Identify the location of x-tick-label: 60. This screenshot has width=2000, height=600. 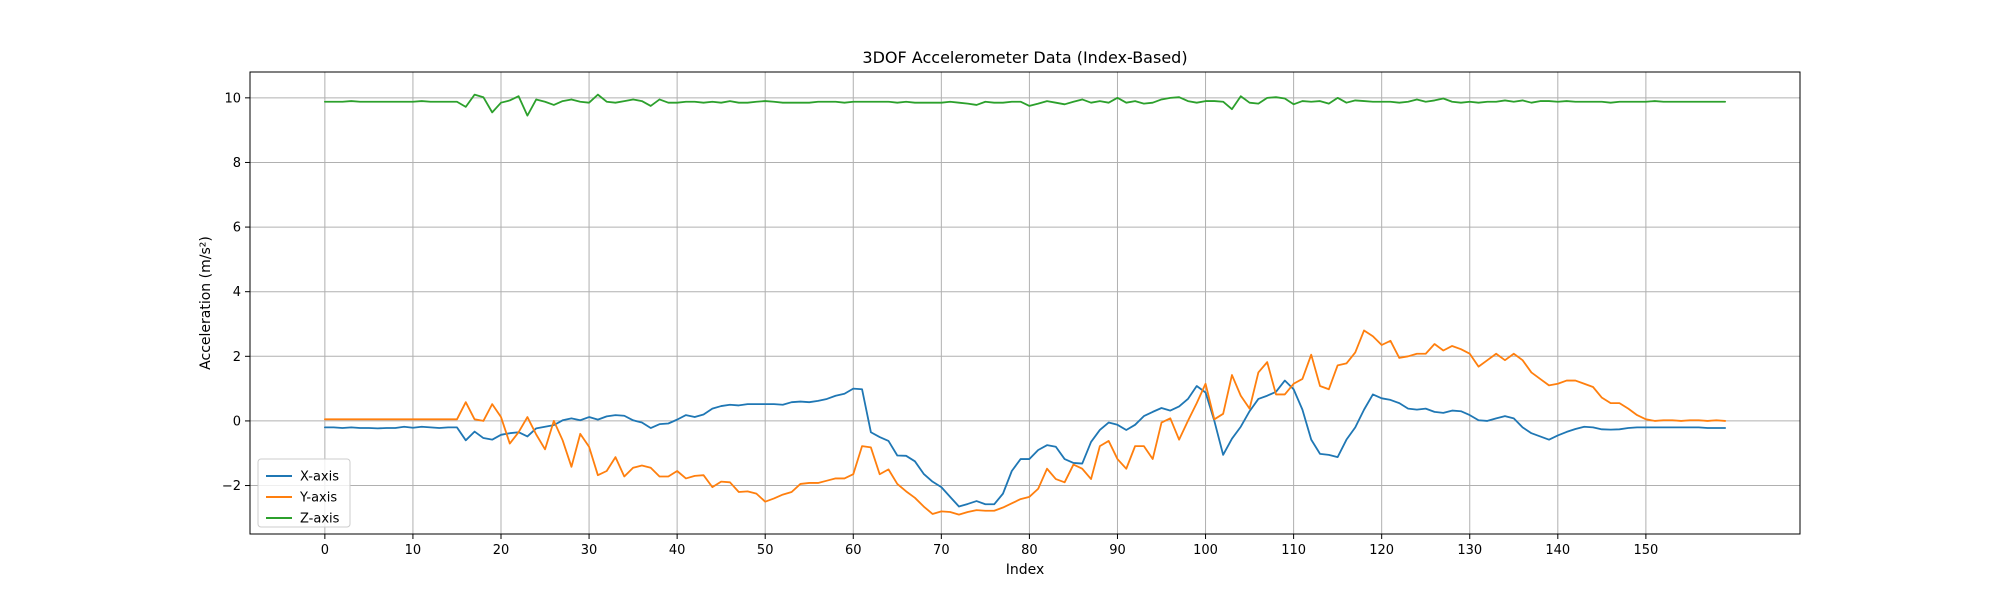
(853, 550).